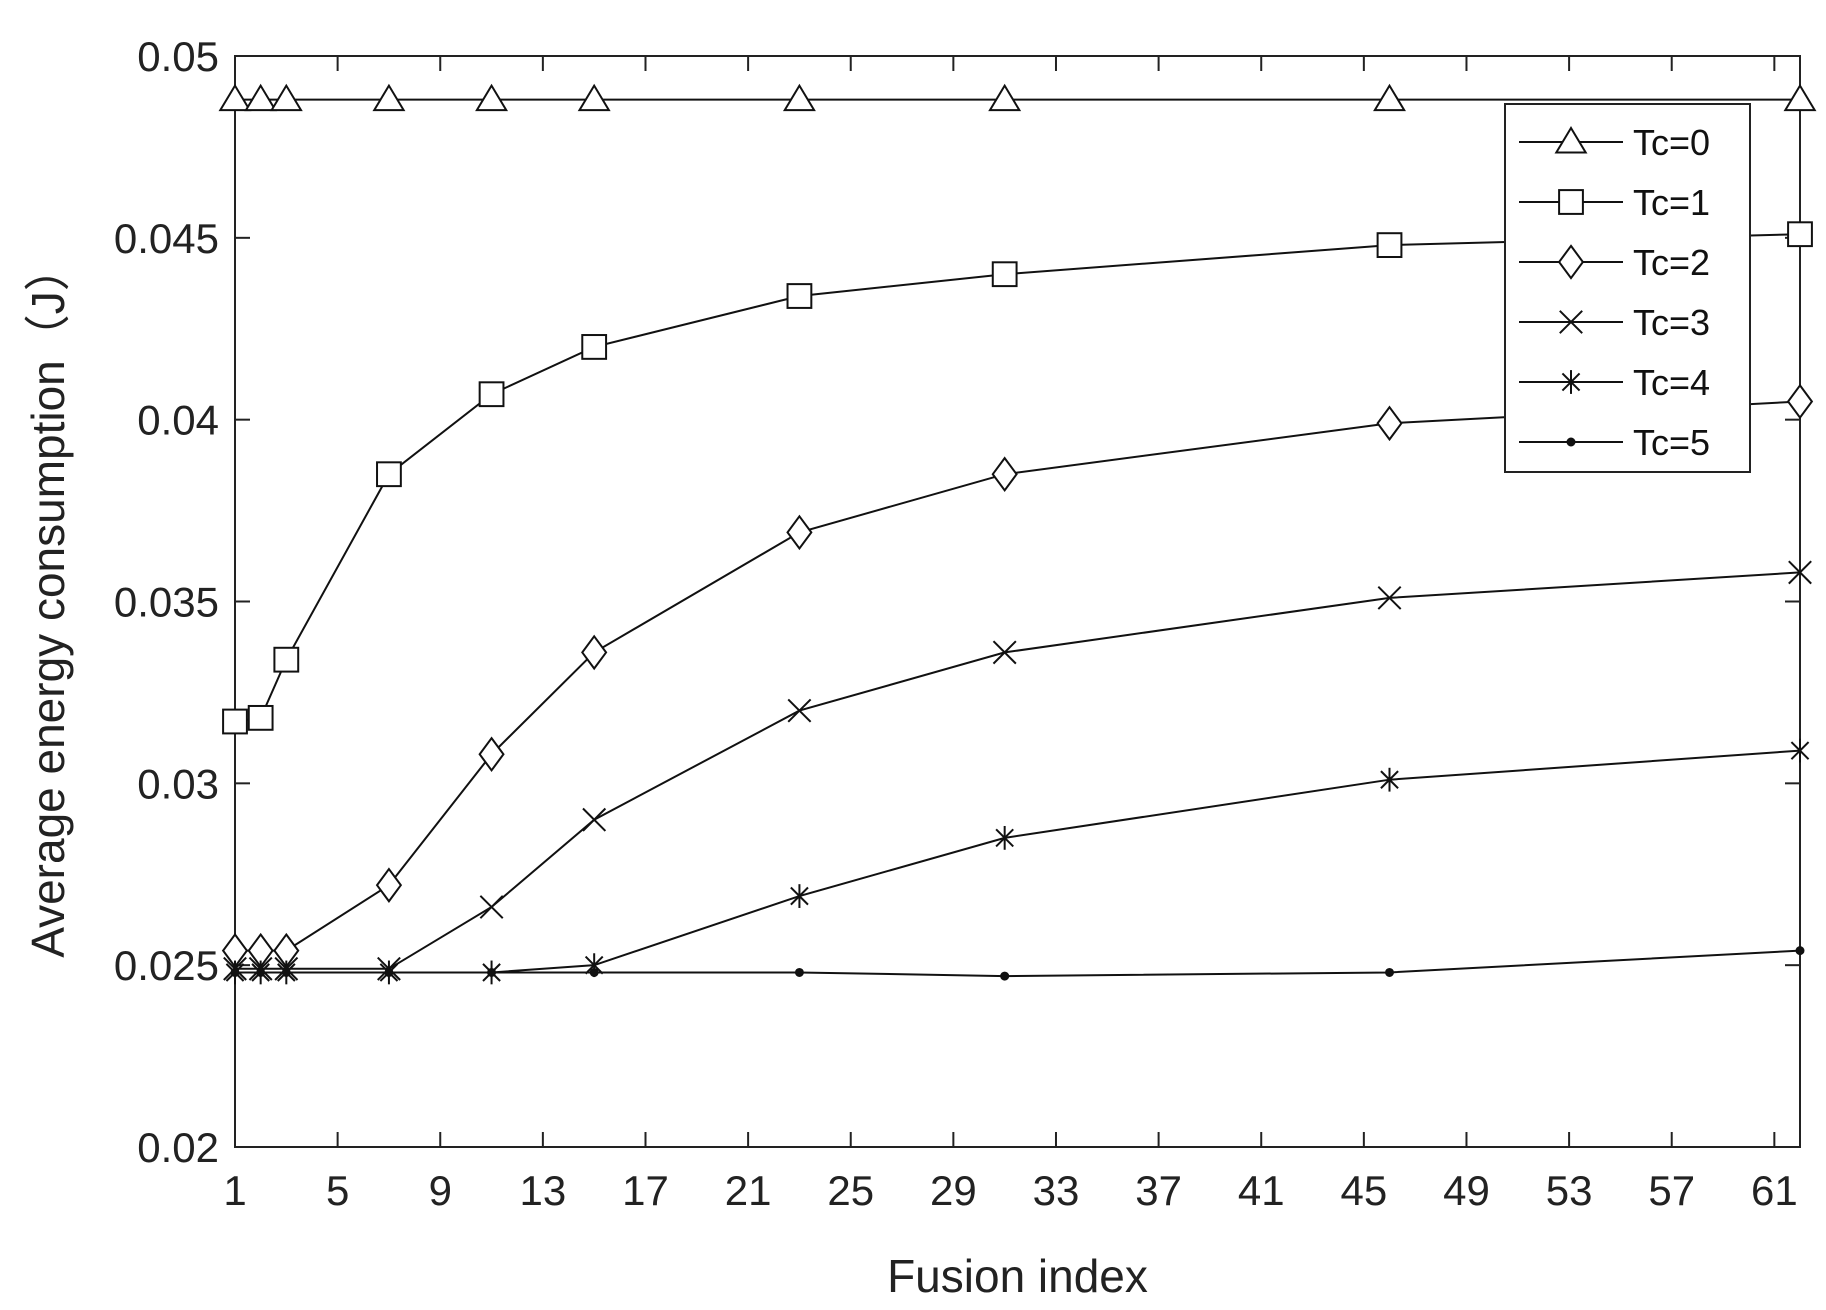 This screenshot has width=1826, height=1310. Describe the element at coordinates (337, 1190) in the screenshot. I see `x-tick-label: 5` at that location.